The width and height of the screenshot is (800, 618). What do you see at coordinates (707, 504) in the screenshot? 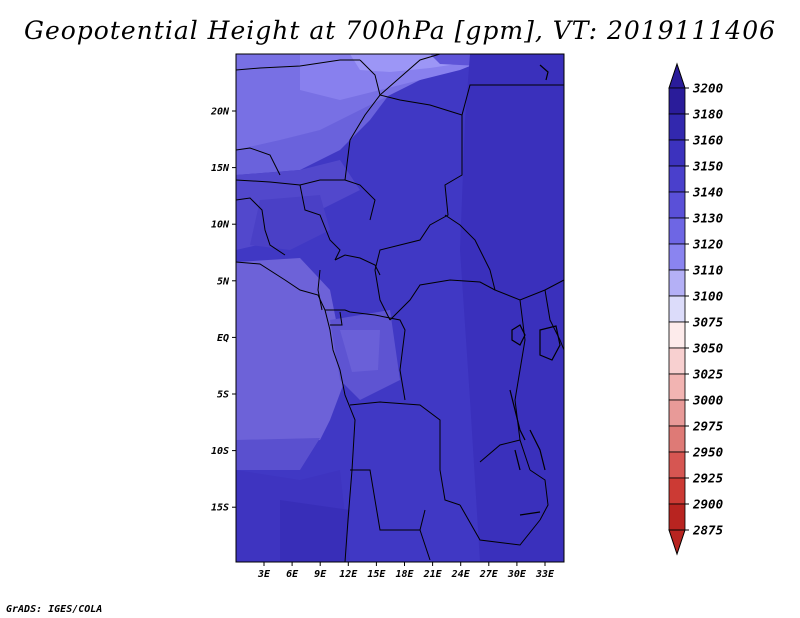
I see `colorbar-label: 2900` at bounding box center [707, 504].